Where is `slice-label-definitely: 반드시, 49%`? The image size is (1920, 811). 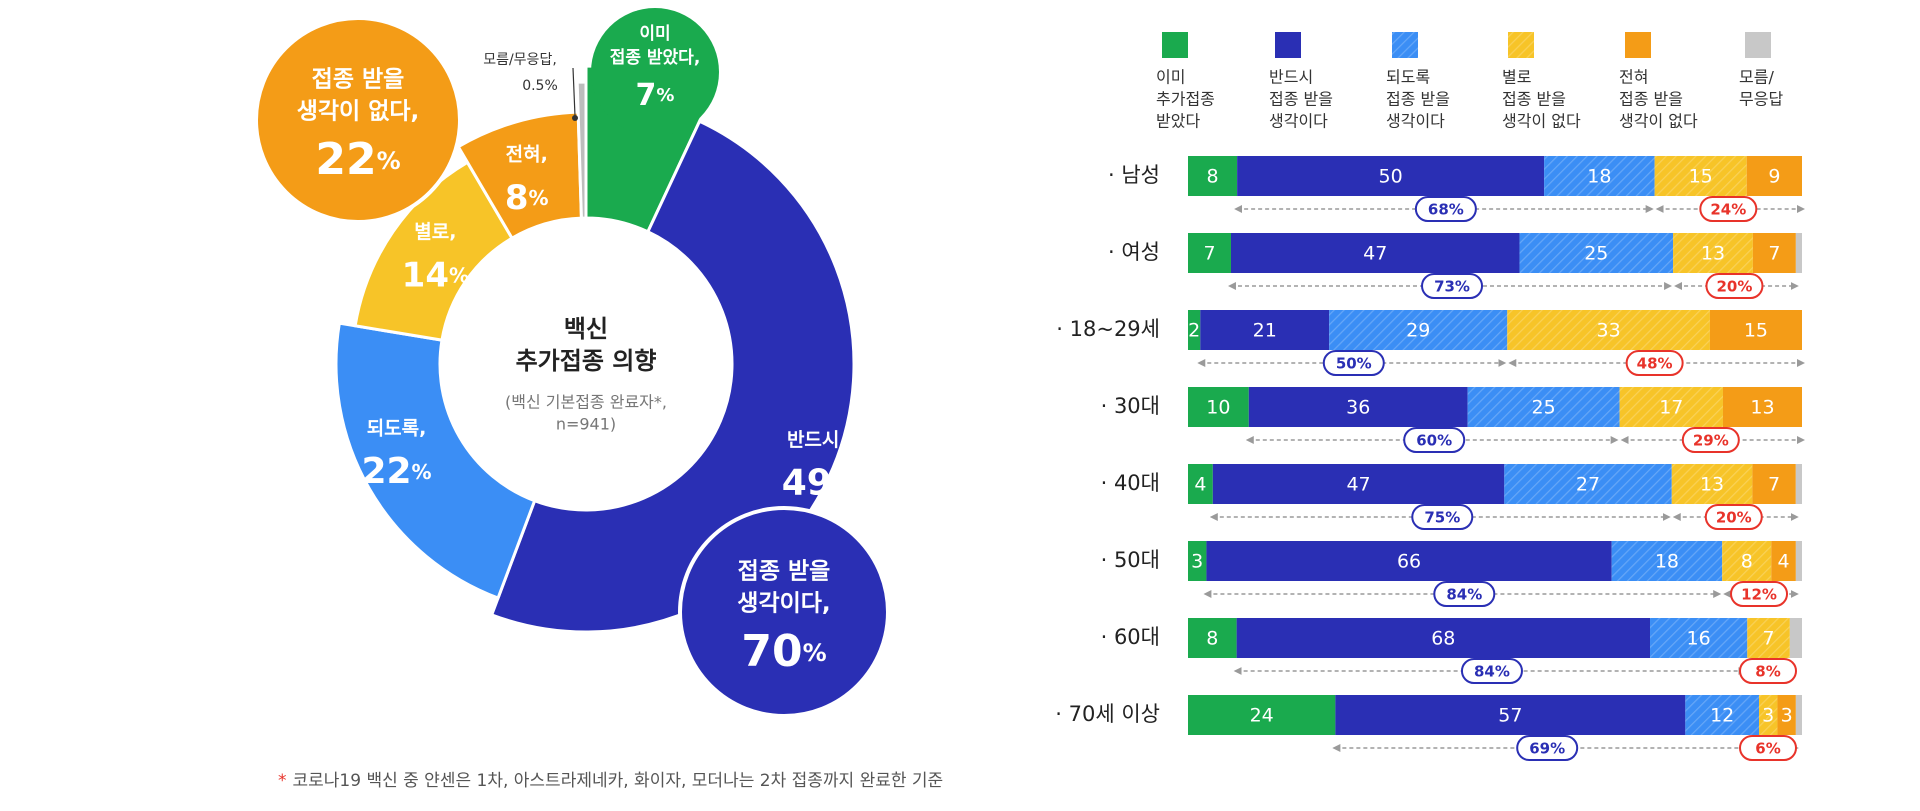 slice-label-definitely: 반드시, 49% is located at coordinates (817, 466).